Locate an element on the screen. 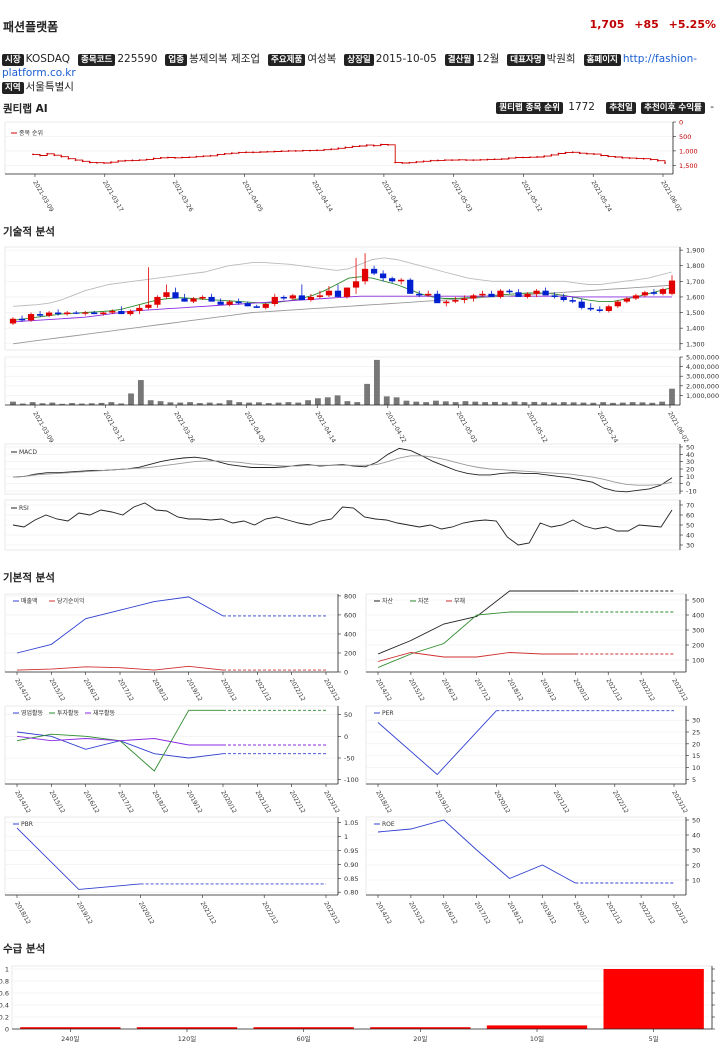 The height and width of the screenshot is (1051, 720). sales_profit-ytick-label: 800 is located at coordinates (350, 596).